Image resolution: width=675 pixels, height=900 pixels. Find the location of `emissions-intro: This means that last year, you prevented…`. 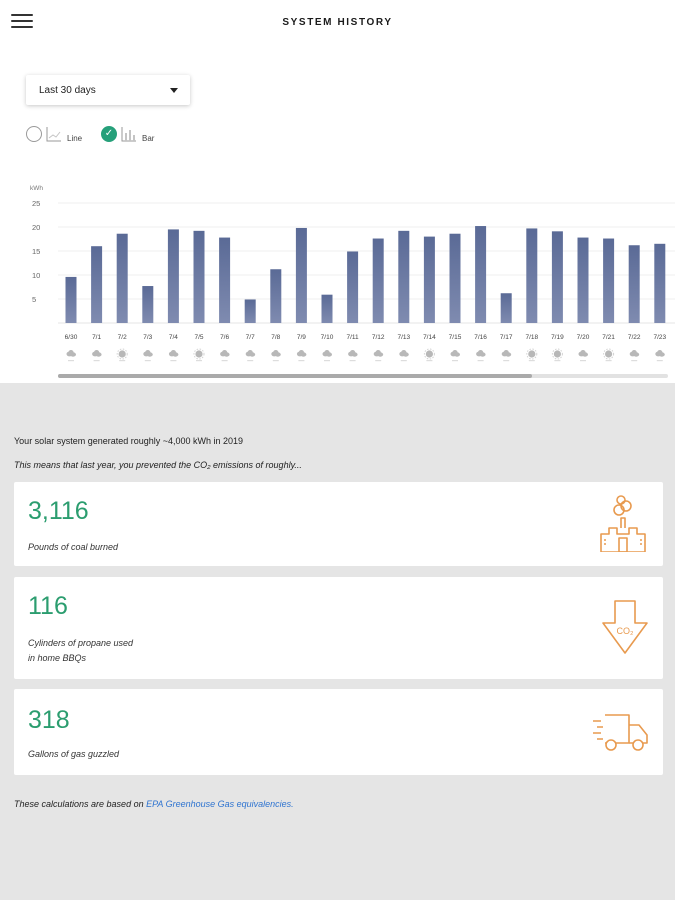

emissions-intro: This means that last year, you prevented… is located at coordinates (158, 465).